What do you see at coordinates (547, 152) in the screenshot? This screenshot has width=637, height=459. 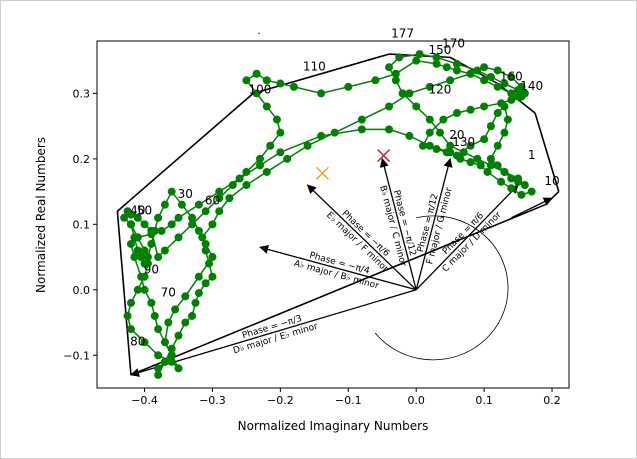 I see `hull-edge` at bounding box center [547, 152].